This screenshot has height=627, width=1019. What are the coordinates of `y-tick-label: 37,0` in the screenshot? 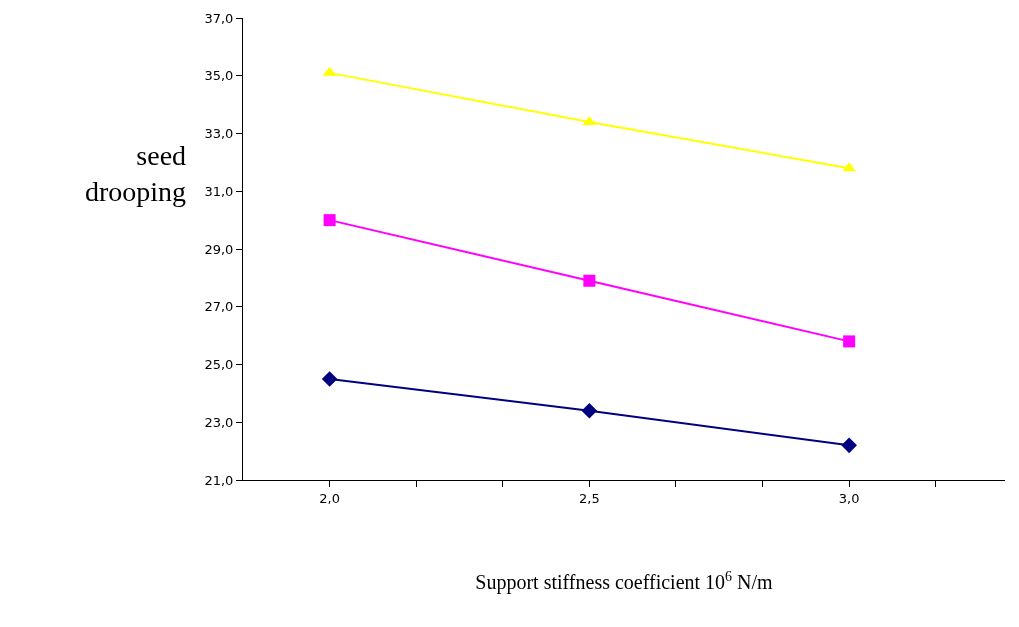 It's located at (219, 18).